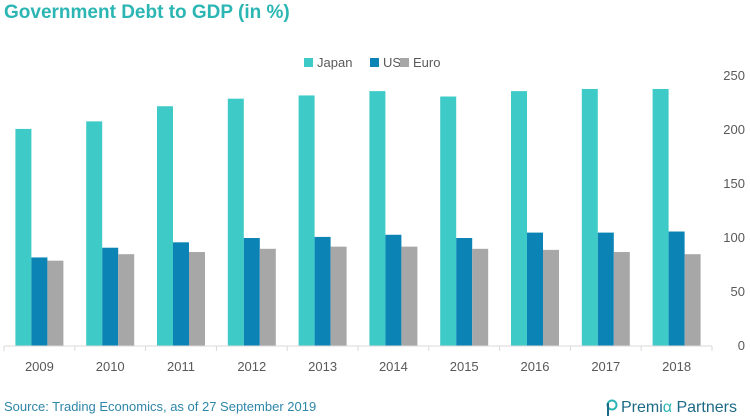 Image resolution: width=750 pixels, height=420 pixels. What do you see at coordinates (589, 217) in the screenshot?
I see `bar-japan-2017` at bounding box center [589, 217].